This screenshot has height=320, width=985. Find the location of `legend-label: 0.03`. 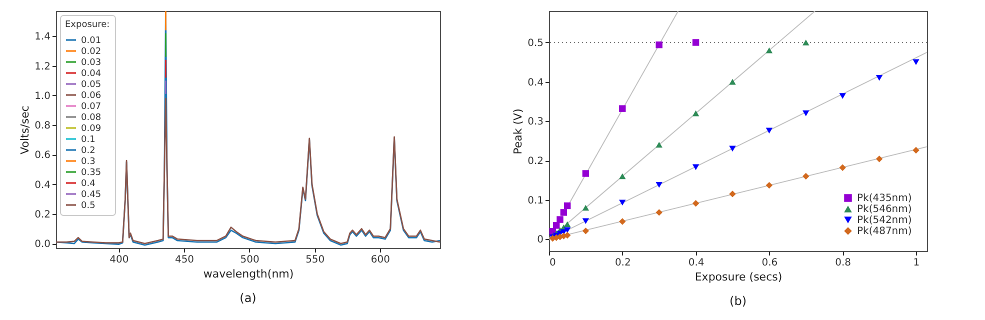

legend-label: 0.03 is located at coordinates (91, 63).